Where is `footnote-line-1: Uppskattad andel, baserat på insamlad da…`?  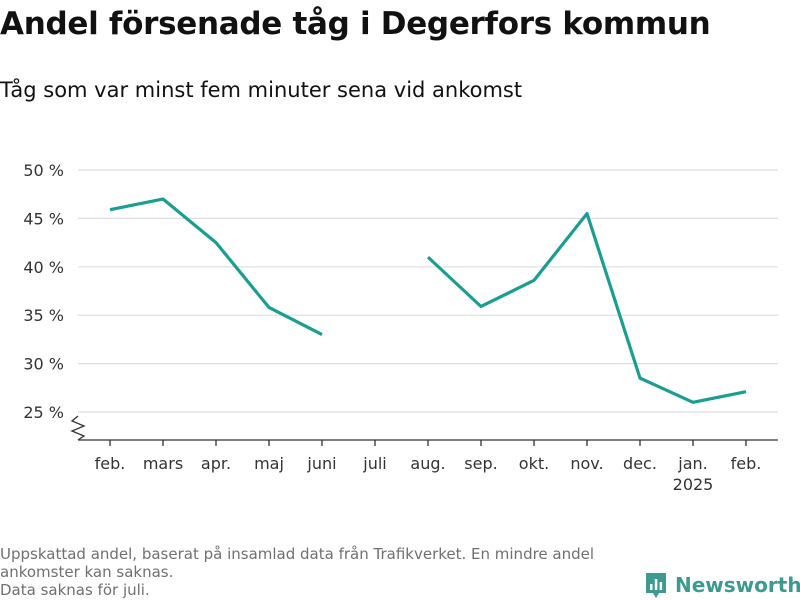
footnote-line-1: Uppskattad andel, baserat på insamlad da… is located at coordinates (297, 554).